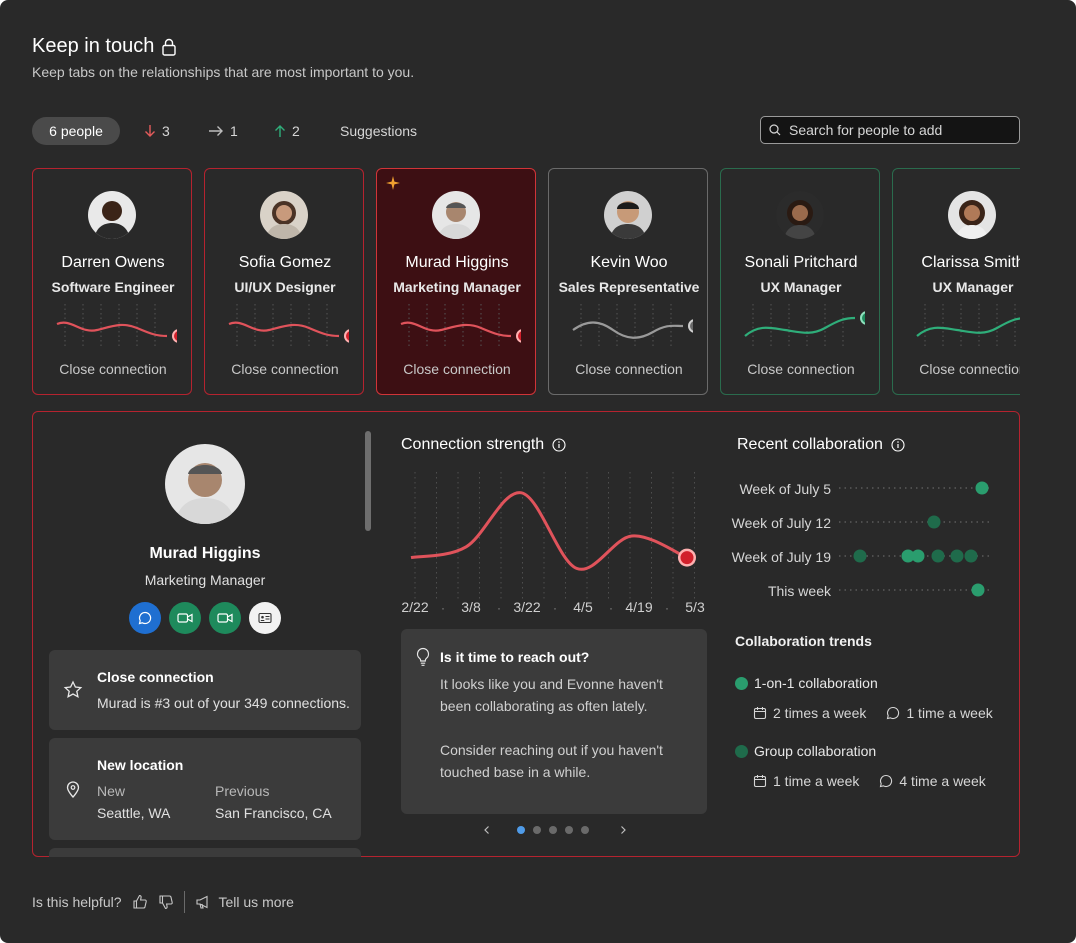 The height and width of the screenshot is (943, 1076). What do you see at coordinates (145, 618) in the screenshot?
I see `chat-button` at bounding box center [145, 618].